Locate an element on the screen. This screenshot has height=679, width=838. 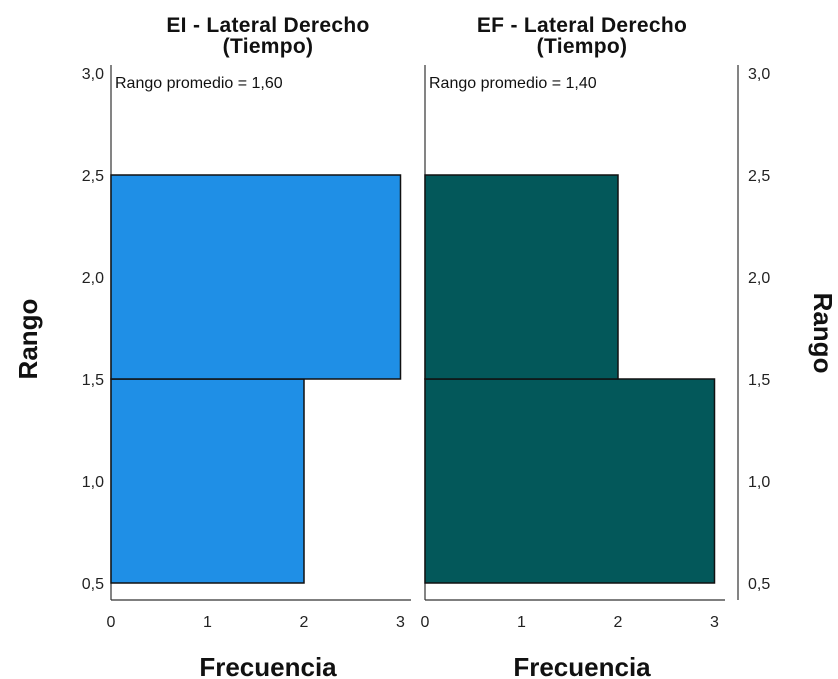
y-axis-title-right: Rango is located at coordinates (823, 333).